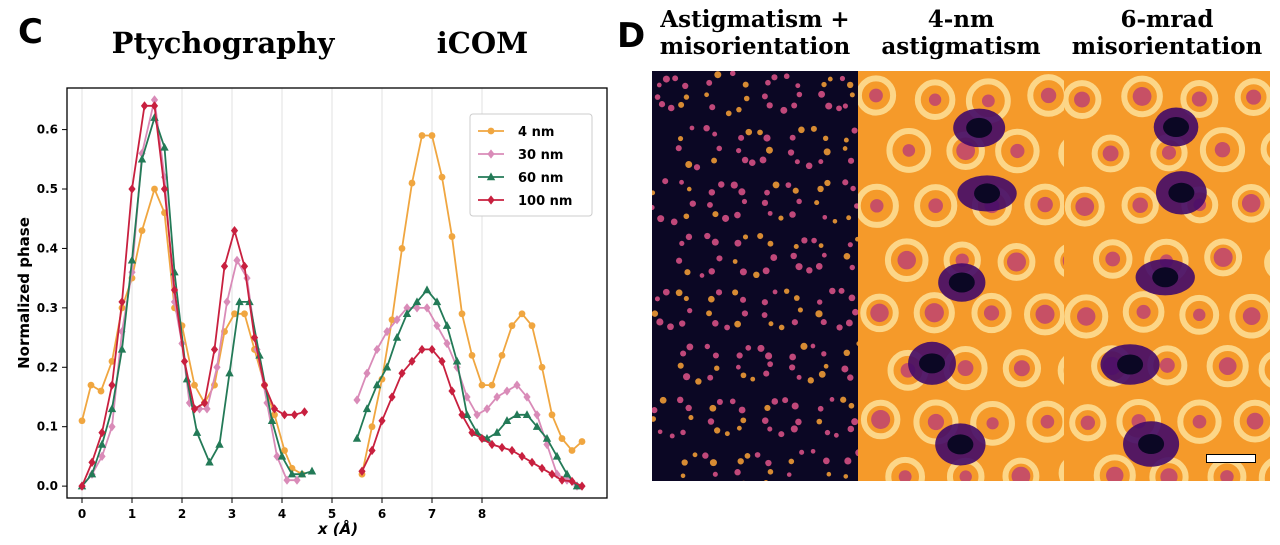 Image resolution: width=1280 pixels, height=545 pixels. What do you see at coordinates (192, 330) in the screenshot?
I see `series-line-ptycho` at bounding box center [192, 330].